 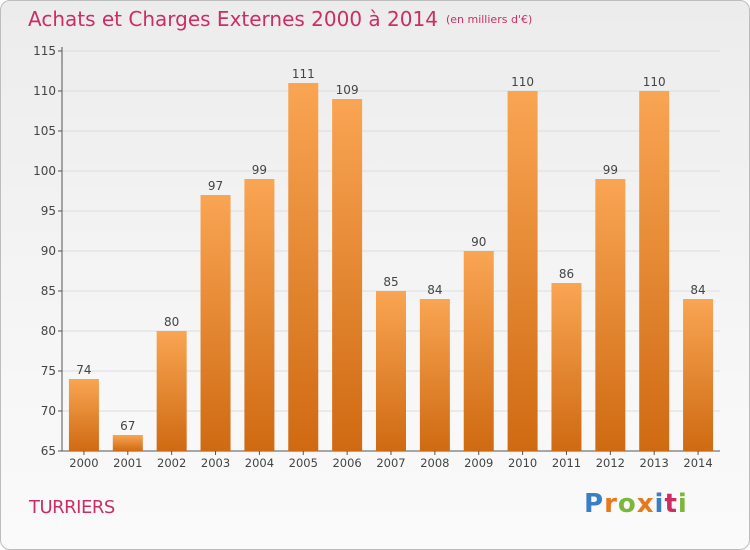 I want to click on chart-subtitle: (en milliers d'€), so click(x=489, y=19).